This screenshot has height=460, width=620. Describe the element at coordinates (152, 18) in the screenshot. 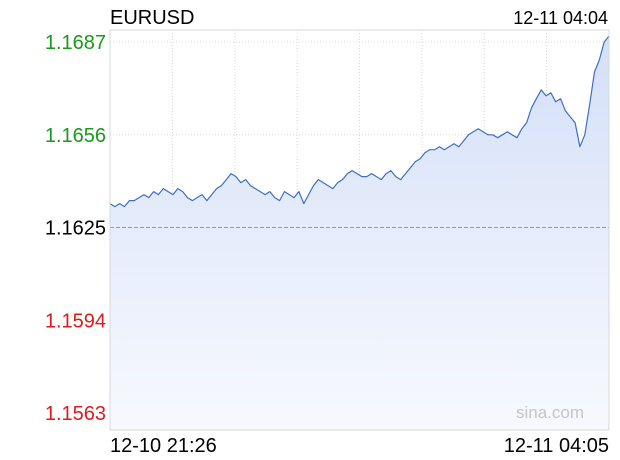

I see `chart-title: EURUSD` at that location.